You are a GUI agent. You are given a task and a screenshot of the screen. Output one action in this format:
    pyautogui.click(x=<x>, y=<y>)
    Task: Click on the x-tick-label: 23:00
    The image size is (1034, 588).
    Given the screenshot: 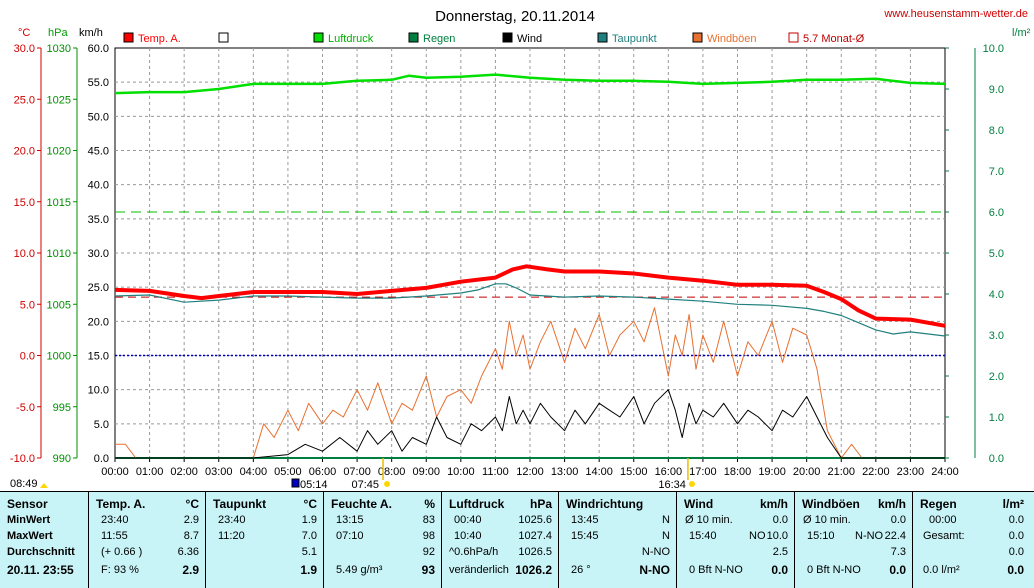 What is the action you would take?
    pyautogui.click(x=911, y=472)
    